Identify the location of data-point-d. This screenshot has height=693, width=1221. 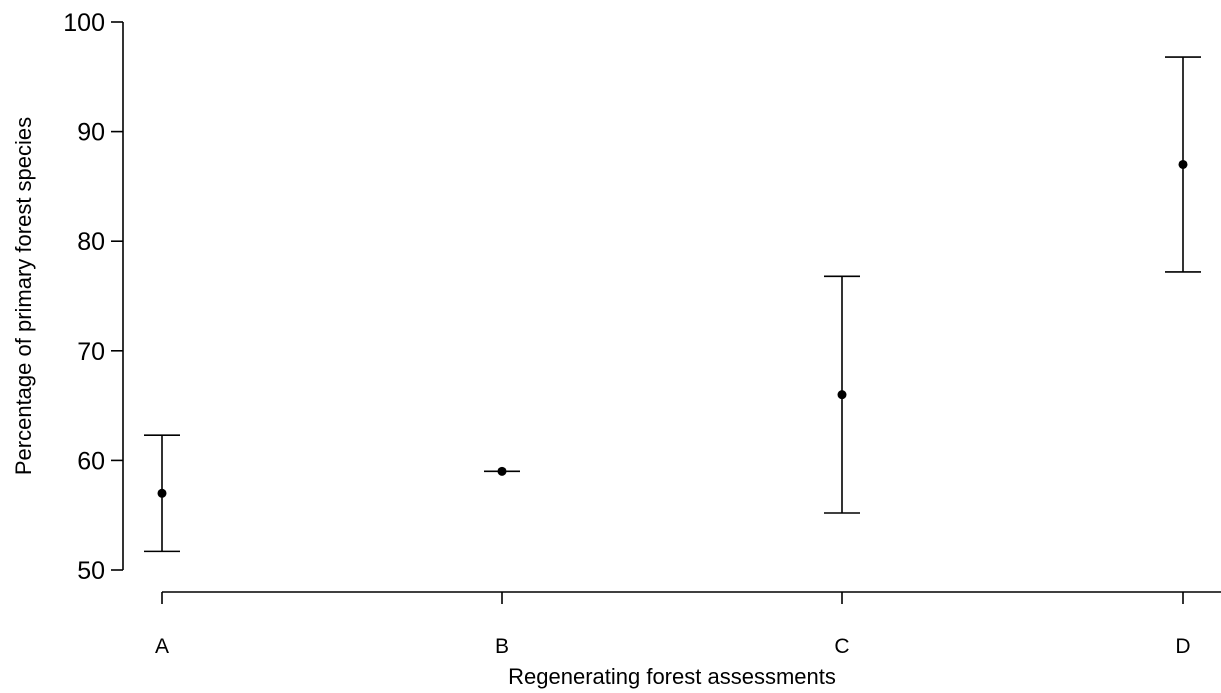
(1183, 164).